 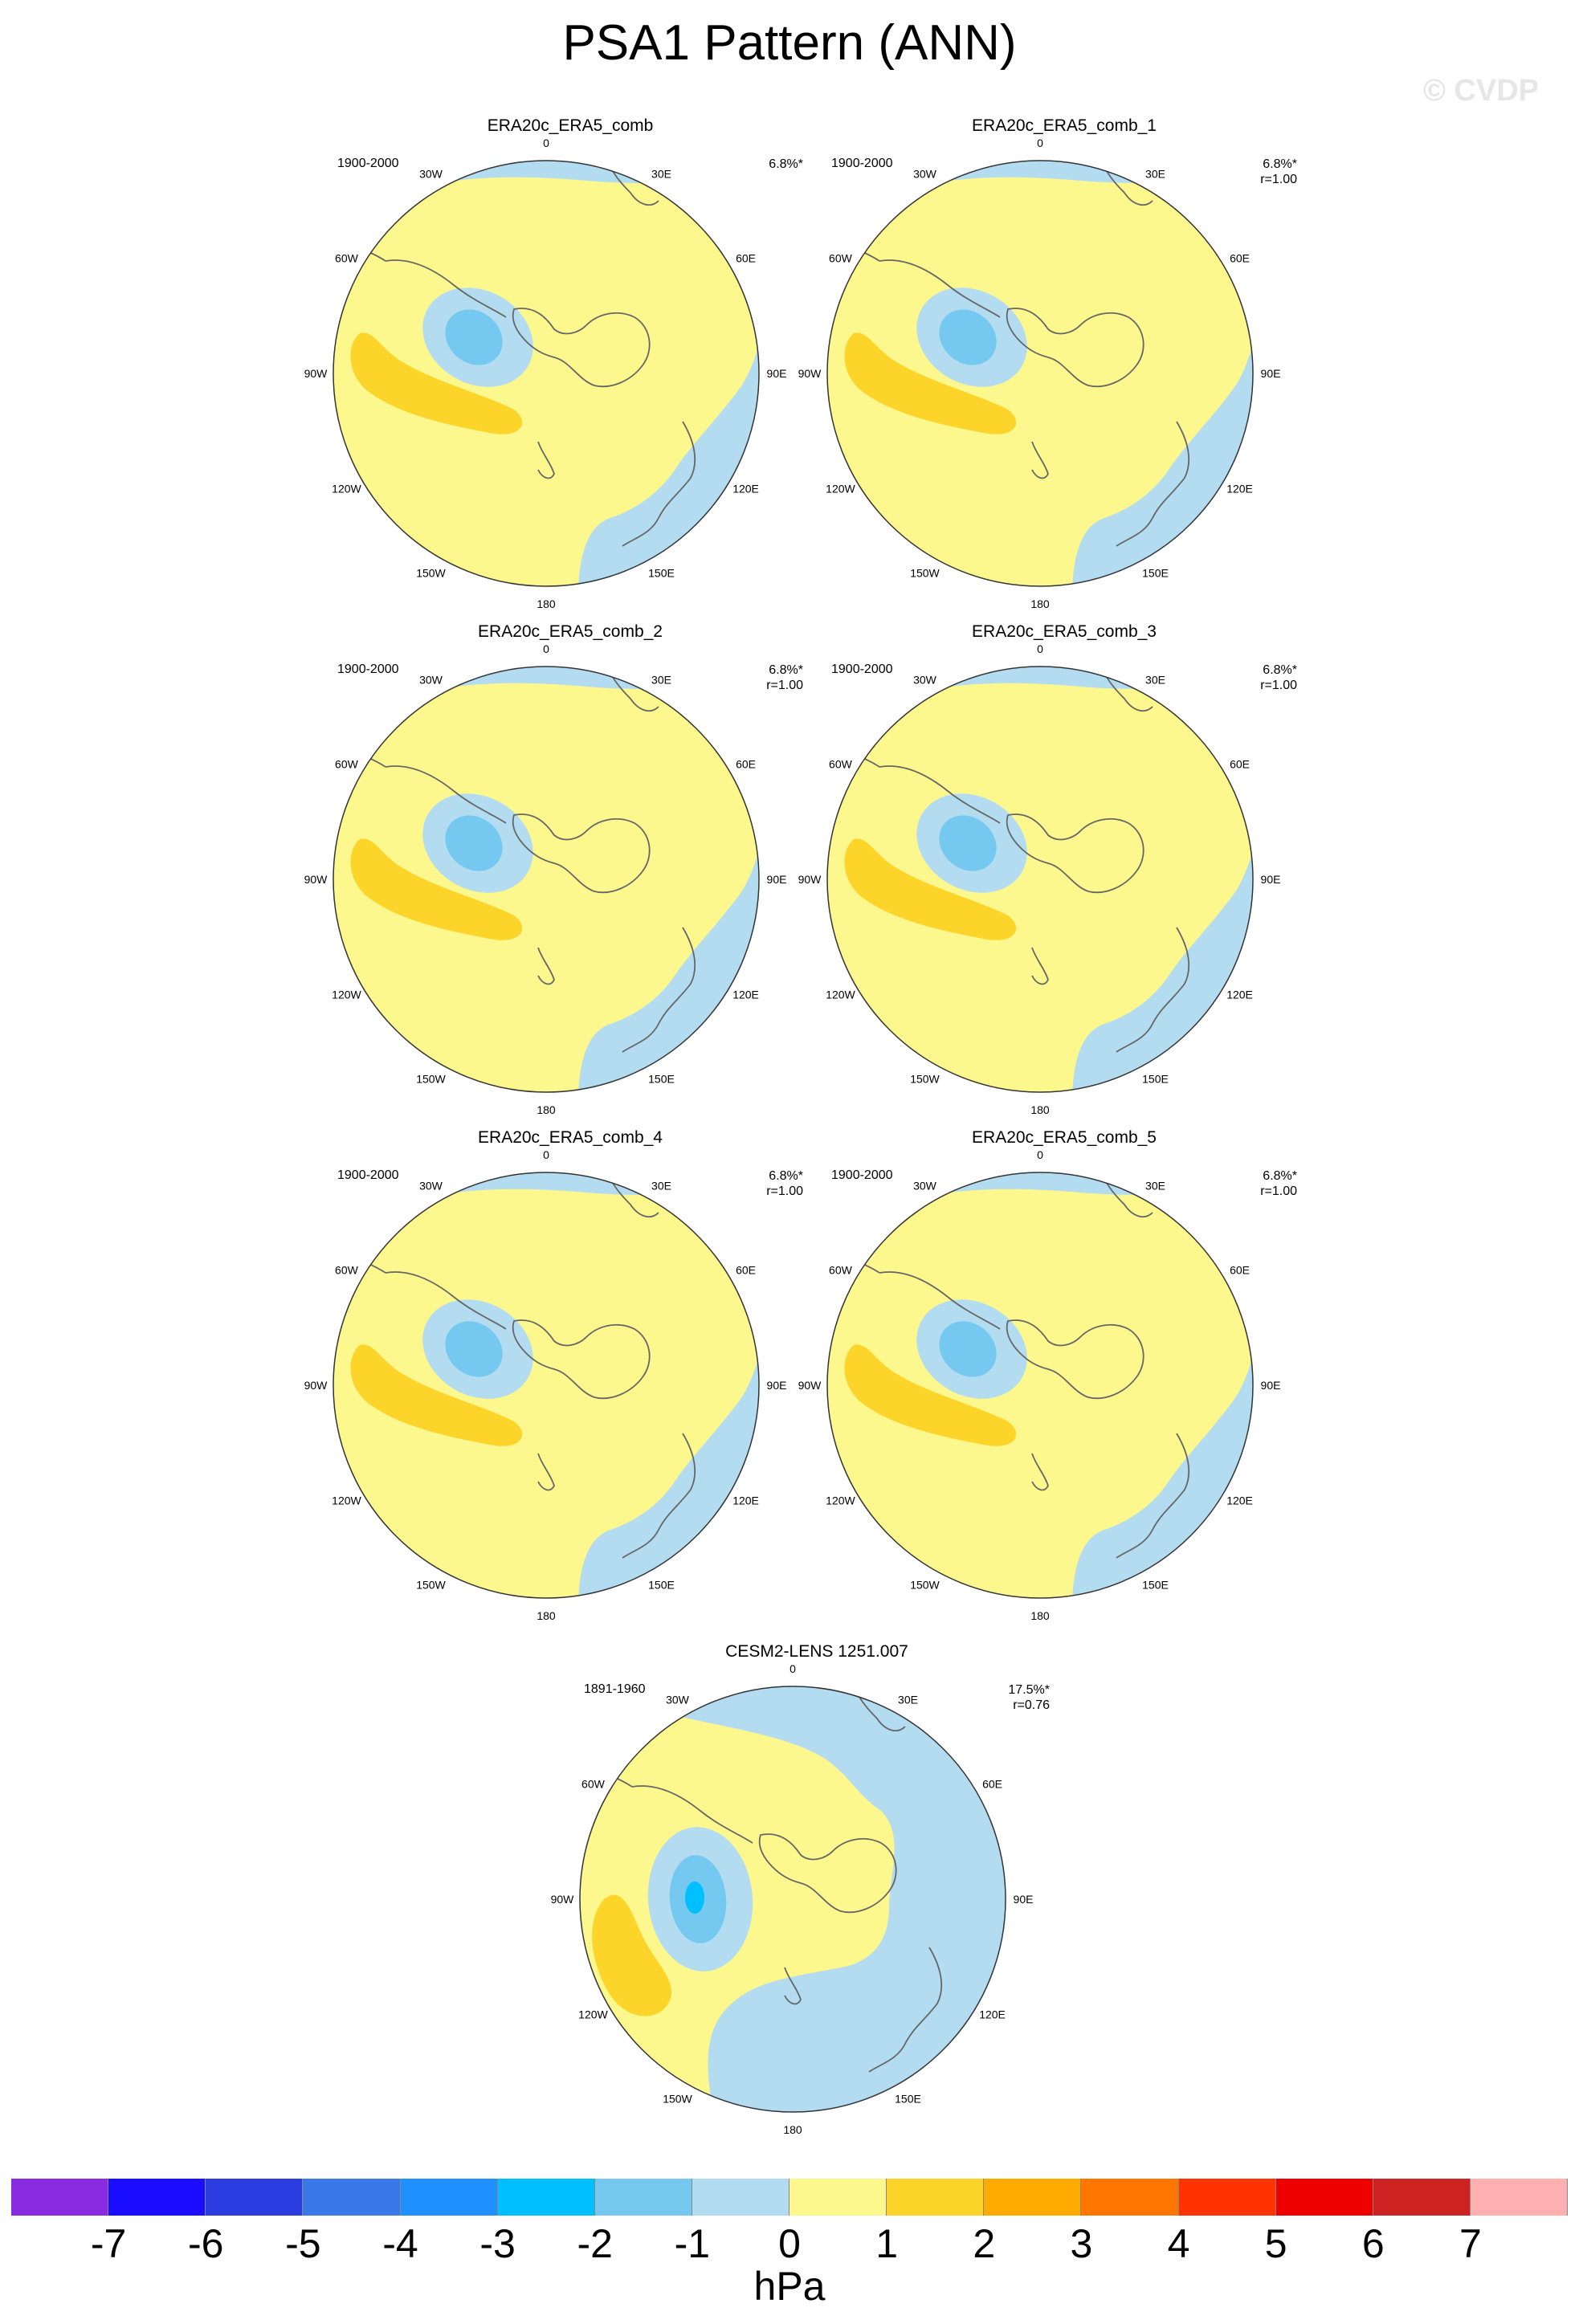 I want to click on longitude-label: 30W, so click(x=431, y=174).